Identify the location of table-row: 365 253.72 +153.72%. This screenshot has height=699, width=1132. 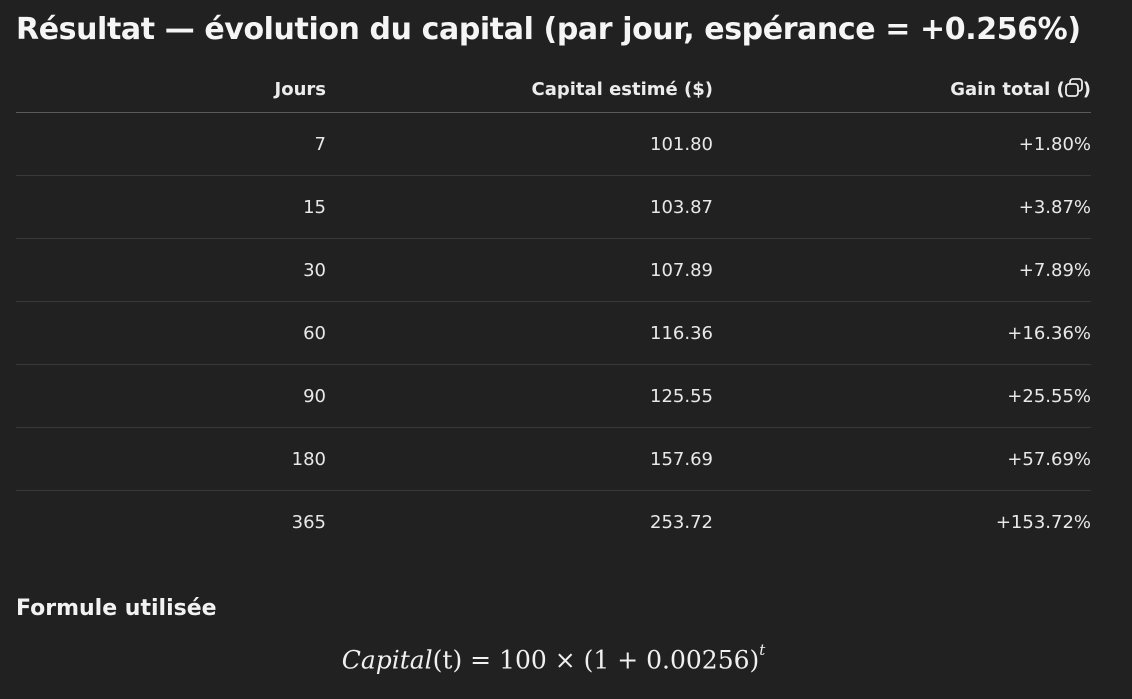
(553, 522).